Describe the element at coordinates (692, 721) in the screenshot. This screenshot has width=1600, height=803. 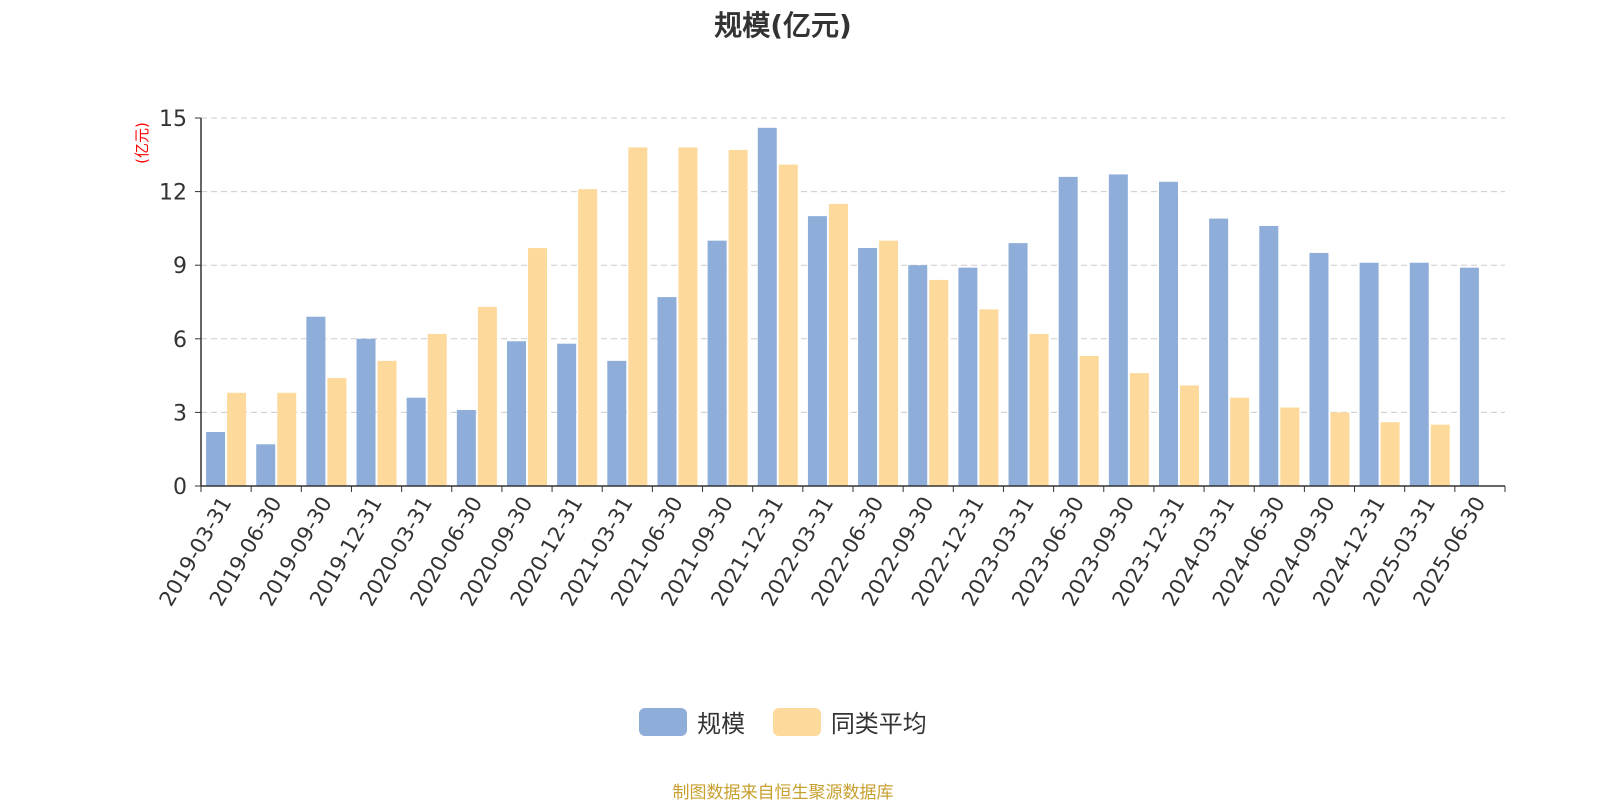
I see `legend-item-scale: 规模` at that location.